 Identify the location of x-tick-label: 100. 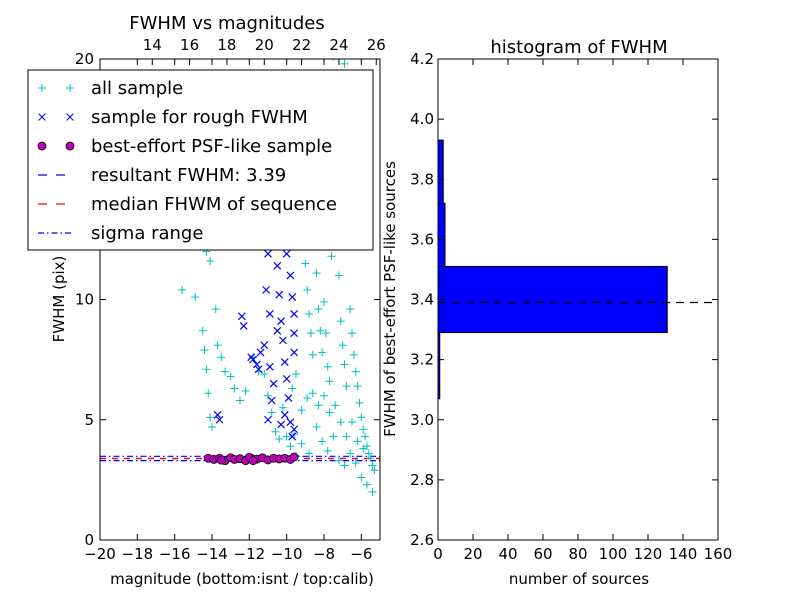
(613, 554).